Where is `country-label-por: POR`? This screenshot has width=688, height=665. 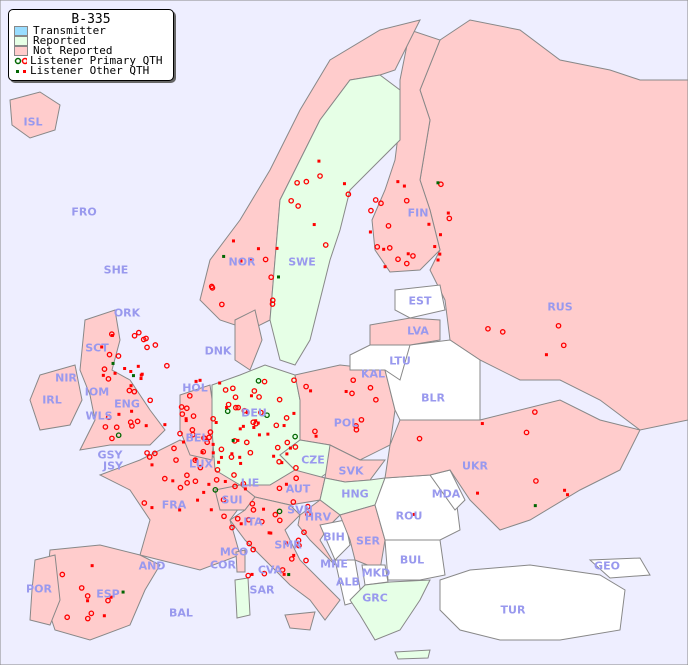 country-label-por: POR is located at coordinates (39, 589).